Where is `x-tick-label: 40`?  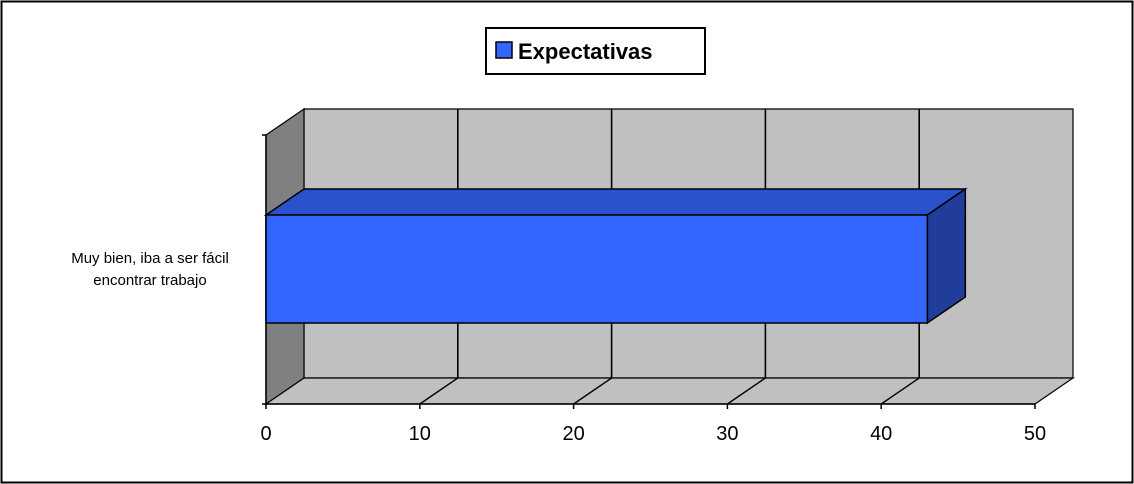
x-tick-label: 40 is located at coordinates (881, 434).